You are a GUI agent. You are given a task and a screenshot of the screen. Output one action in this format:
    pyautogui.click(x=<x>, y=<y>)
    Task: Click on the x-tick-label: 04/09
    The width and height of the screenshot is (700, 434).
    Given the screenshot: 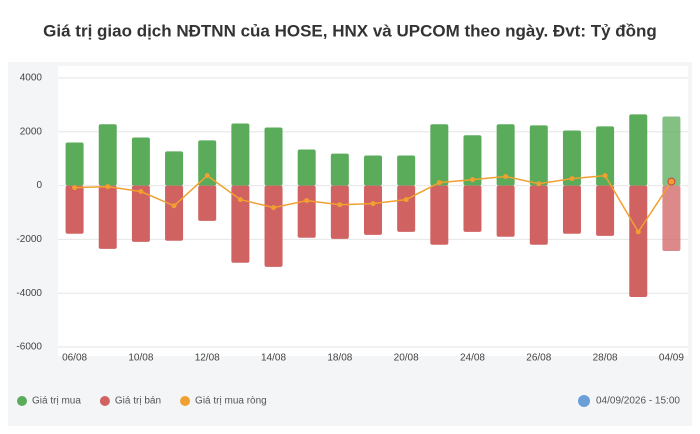 What is the action you would take?
    pyautogui.click(x=671, y=358)
    